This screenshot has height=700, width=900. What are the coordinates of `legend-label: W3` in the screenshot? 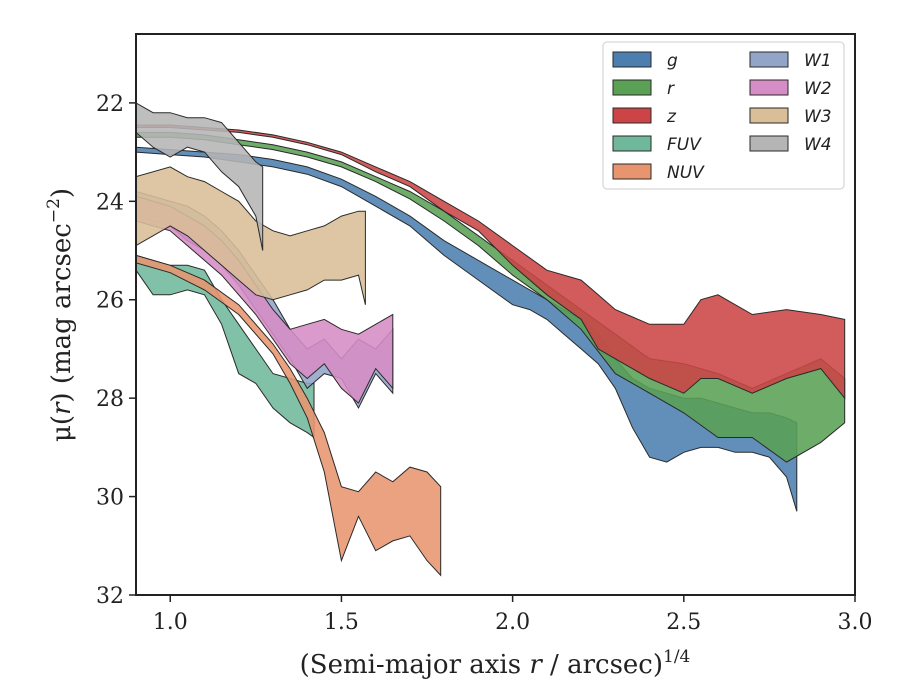 It's located at (818, 117).